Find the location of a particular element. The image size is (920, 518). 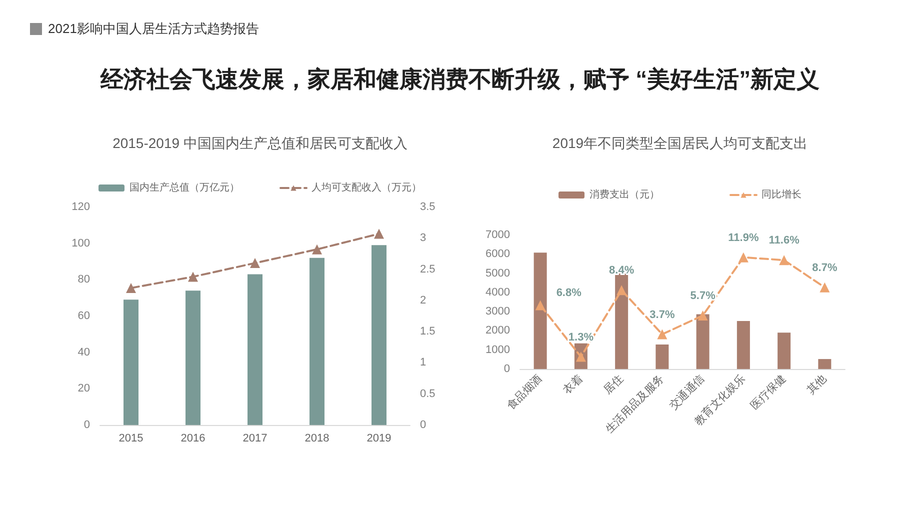

data-label: 11.9% is located at coordinates (743, 238).